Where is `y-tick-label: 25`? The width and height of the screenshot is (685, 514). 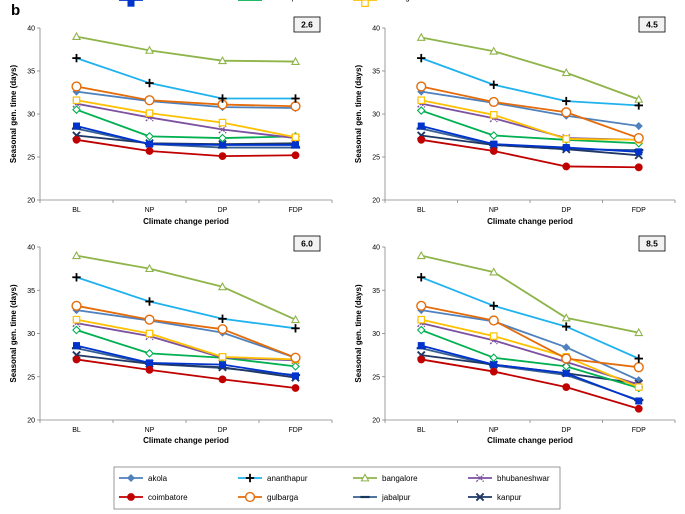 y-tick-label: 25 is located at coordinates (31, 377).